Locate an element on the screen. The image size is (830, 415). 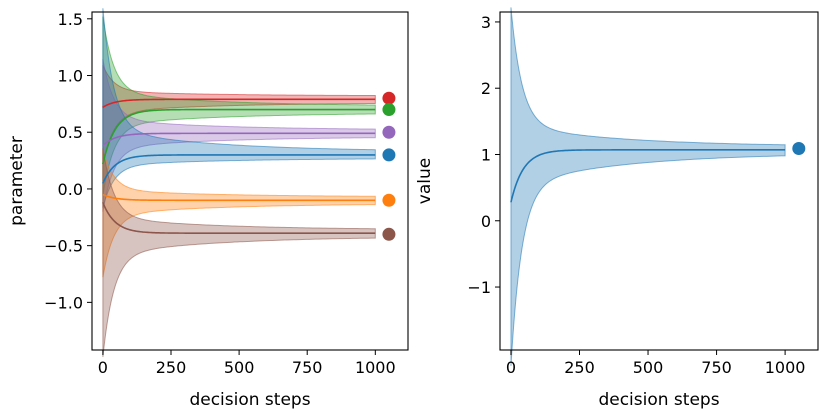
right-y-tick-label: −1 is located at coordinates (479, 287).